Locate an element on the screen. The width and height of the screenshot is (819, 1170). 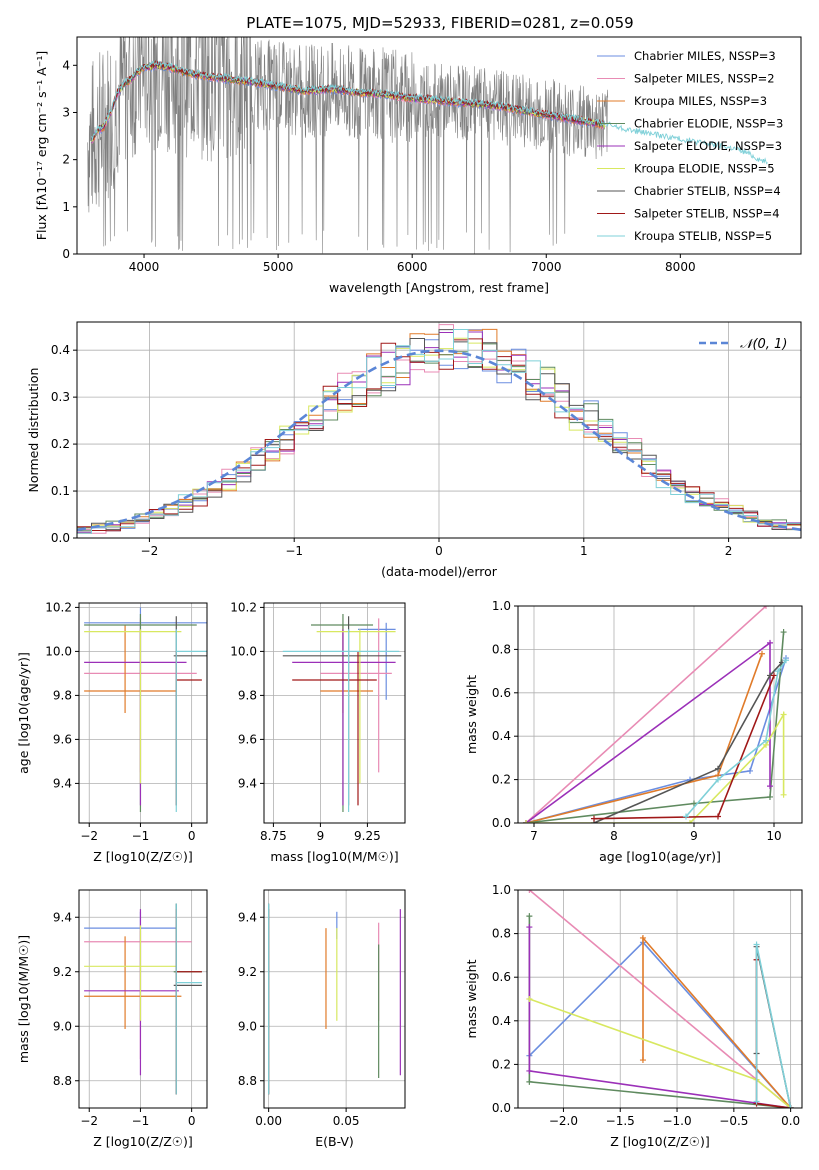
y-tick-label: 9.0 is located at coordinates (247, 1026).